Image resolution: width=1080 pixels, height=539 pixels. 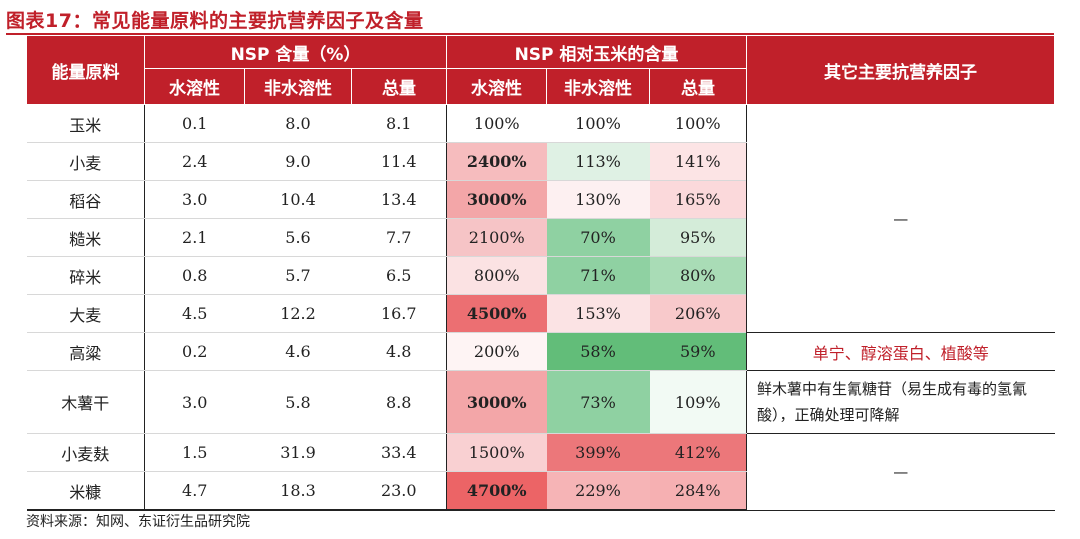 What do you see at coordinates (496, 123) in the screenshot?
I see `rel-soluble: 100%` at bounding box center [496, 123].